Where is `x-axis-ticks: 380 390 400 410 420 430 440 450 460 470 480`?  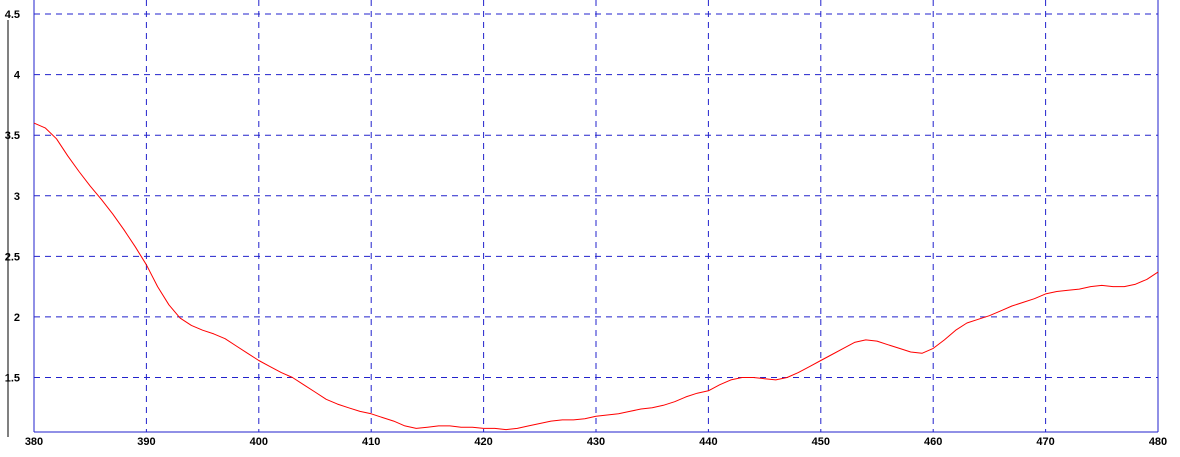 x-axis-ticks: 380 390 400 410 420 430 440 450 460 470 480 is located at coordinates (596, 442).